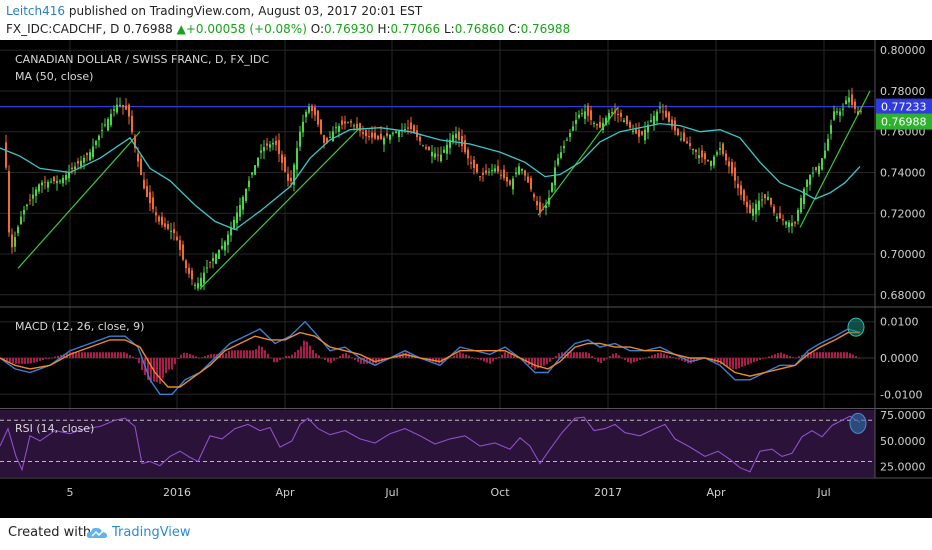 The width and height of the screenshot is (932, 550). I want to click on macd-highlight-circle, so click(856, 327).